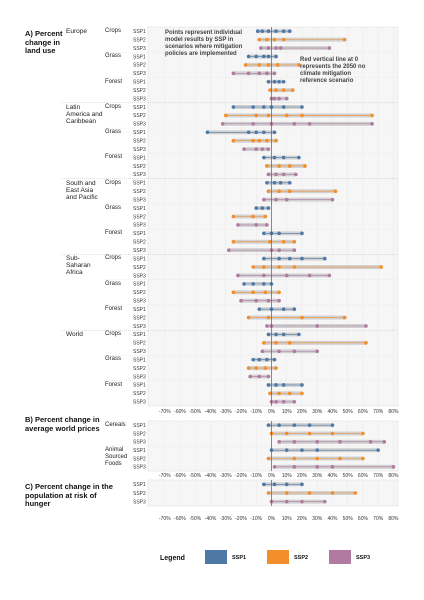 This screenshot has width=424, height=600. What do you see at coordinates (165, 412) in the screenshot?
I see `x-tick-label: -70%` at bounding box center [165, 412].